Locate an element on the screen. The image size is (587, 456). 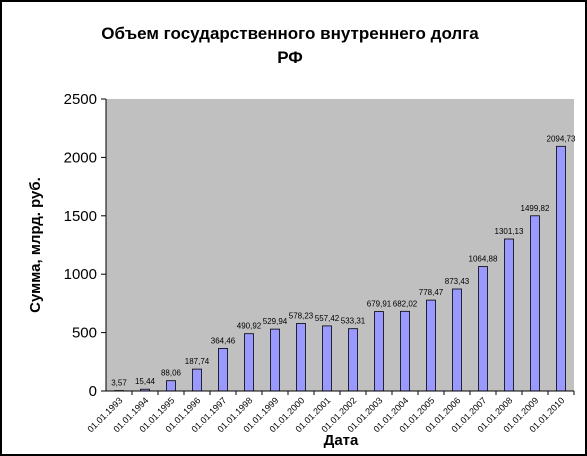
bar-01.01.2010 is located at coordinates (561, 268).